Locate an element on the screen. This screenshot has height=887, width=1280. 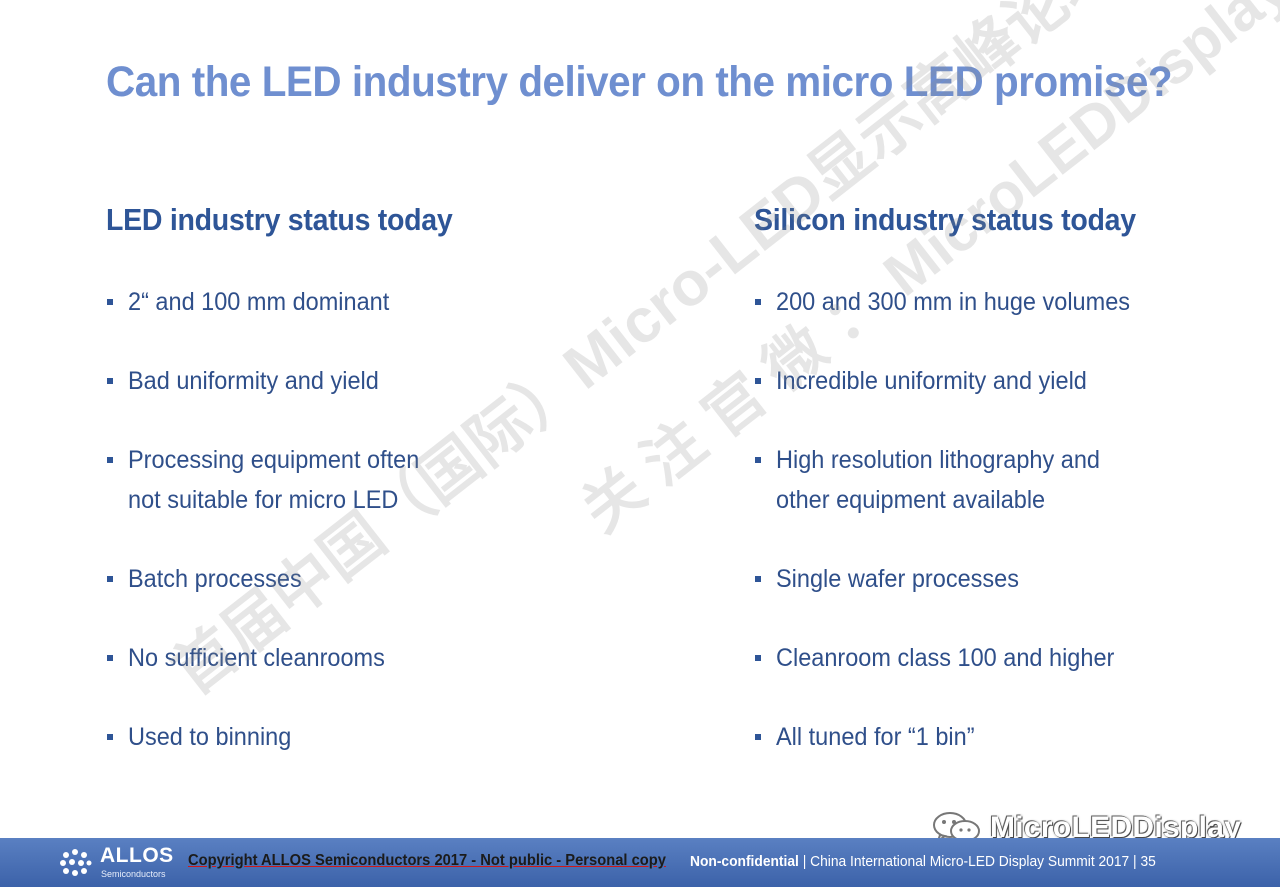
brand-name: ALLOS is located at coordinates (137, 855).